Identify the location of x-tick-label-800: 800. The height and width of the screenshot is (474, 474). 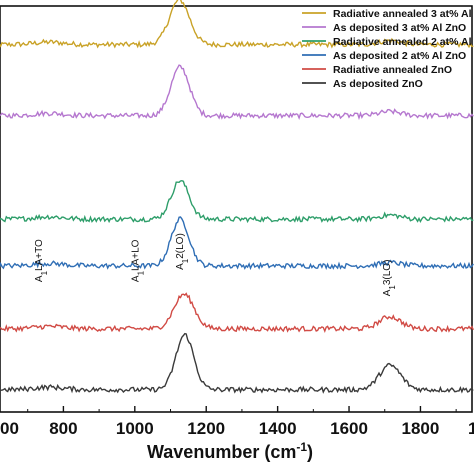
(63, 428).